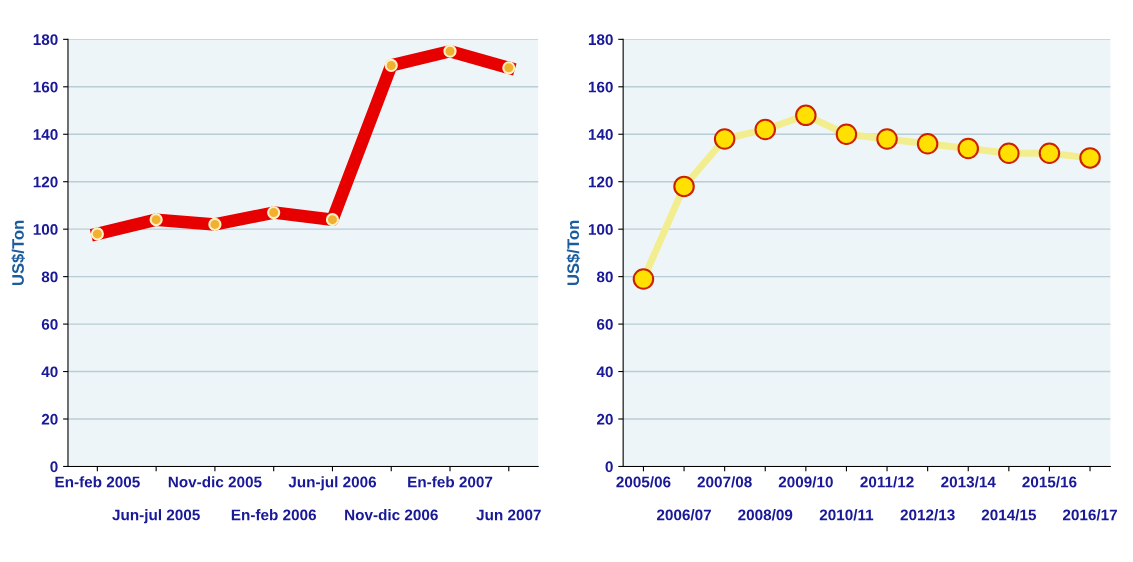 Image resolution: width=1133 pixels, height=562 pixels. What do you see at coordinates (215, 482) in the screenshot?
I see `x-tick-label: Nov-dic 2005` at bounding box center [215, 482].